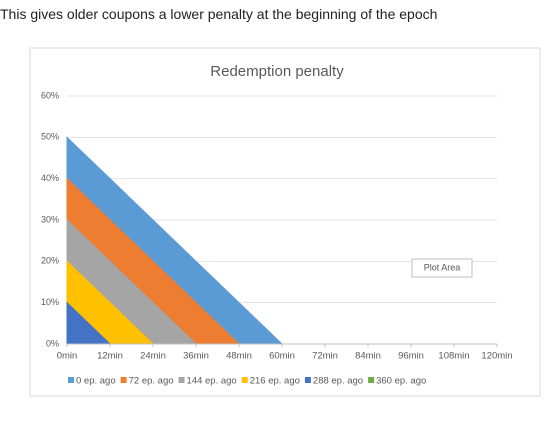 The width and height of the screenshot is (559, 430). What do you see at coordinates (153, 356) in the screenshot?
I see `x-tick-label: 24min` at bounding box center [153, 356].